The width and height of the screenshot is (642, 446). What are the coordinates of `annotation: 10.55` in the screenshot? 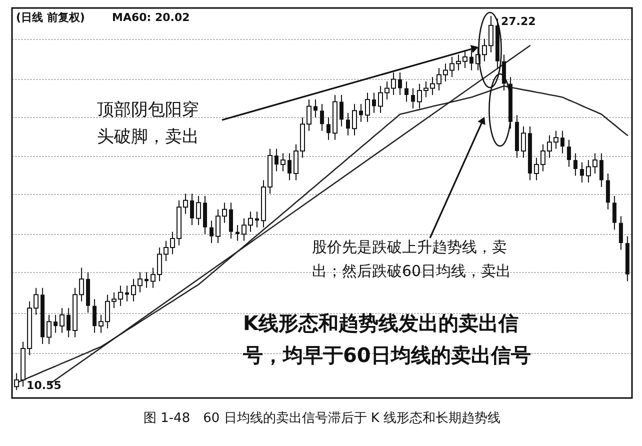 It's located at (44, 385).